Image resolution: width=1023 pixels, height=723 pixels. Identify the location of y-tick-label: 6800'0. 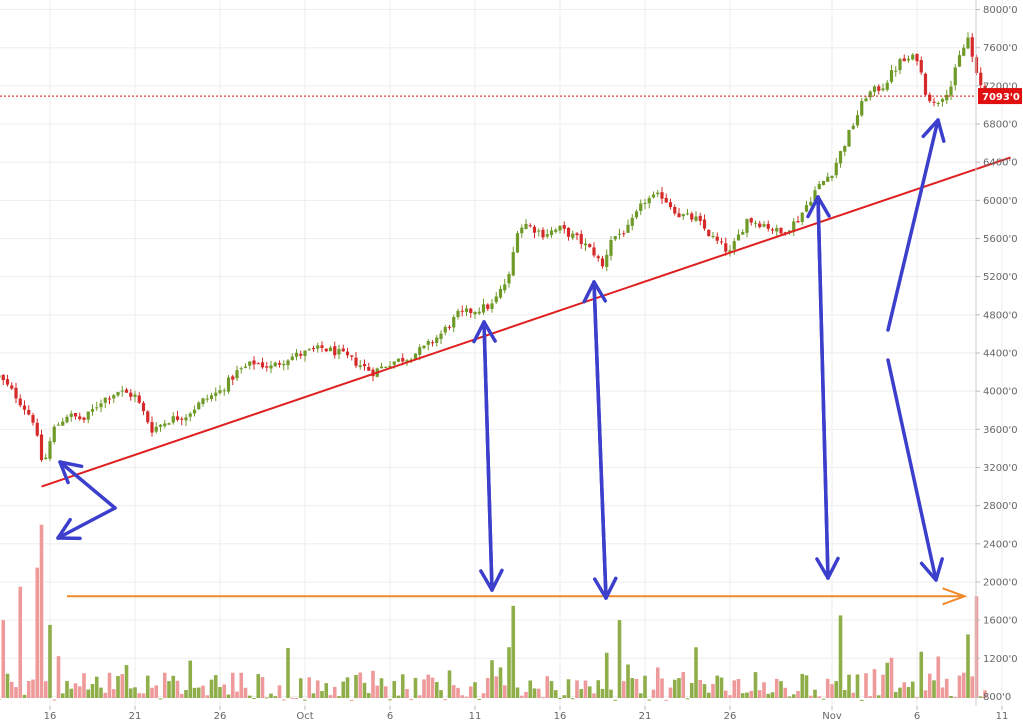
(1000, 125).